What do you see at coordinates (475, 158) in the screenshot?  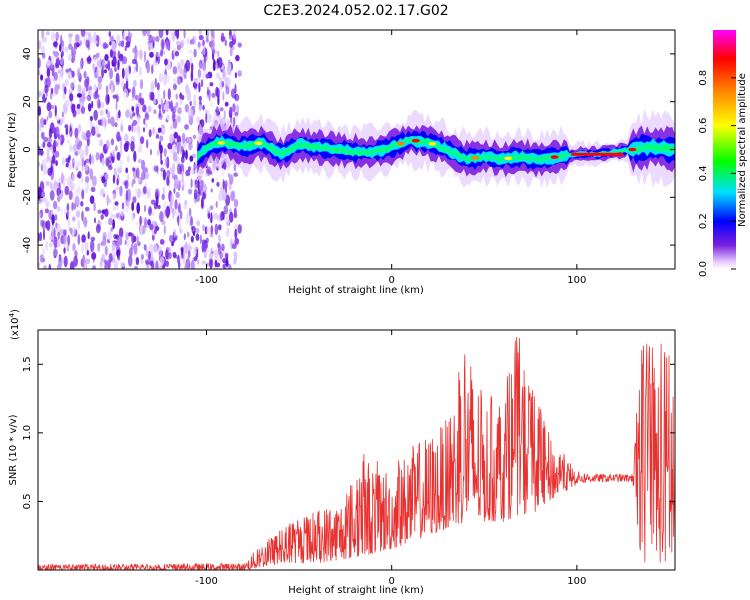 I see `signal-peak` at bounding box center [475, 158].